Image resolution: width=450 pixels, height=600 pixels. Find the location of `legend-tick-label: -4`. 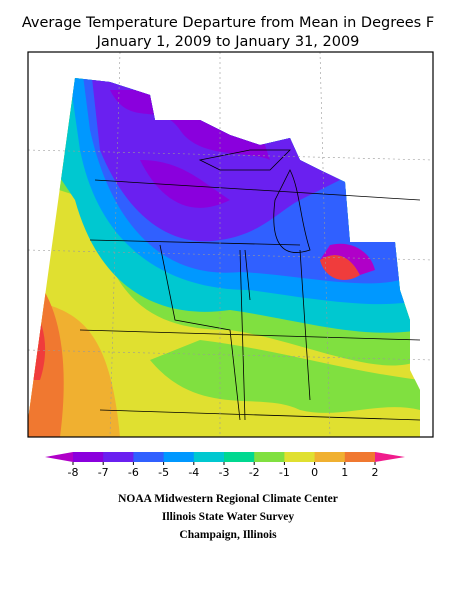

legend-tick-label: -4 is located at coordinates (193, 472).